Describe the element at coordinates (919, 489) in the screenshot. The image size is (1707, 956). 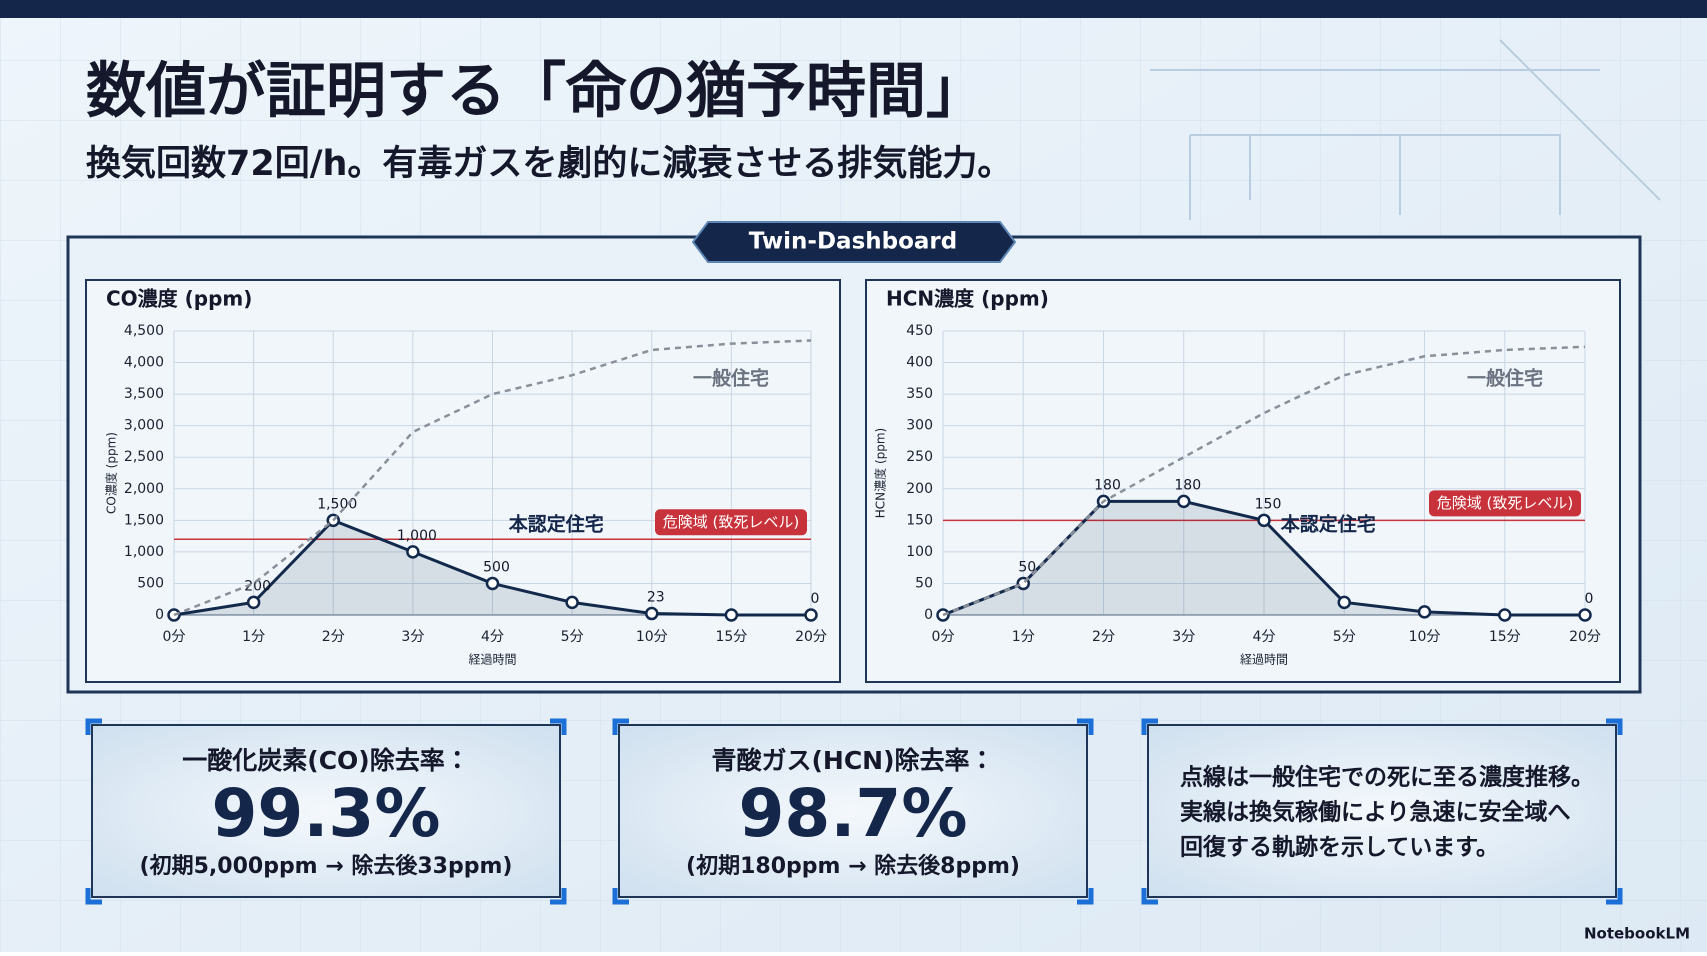
I see `y-tick-label: 200` at that location.